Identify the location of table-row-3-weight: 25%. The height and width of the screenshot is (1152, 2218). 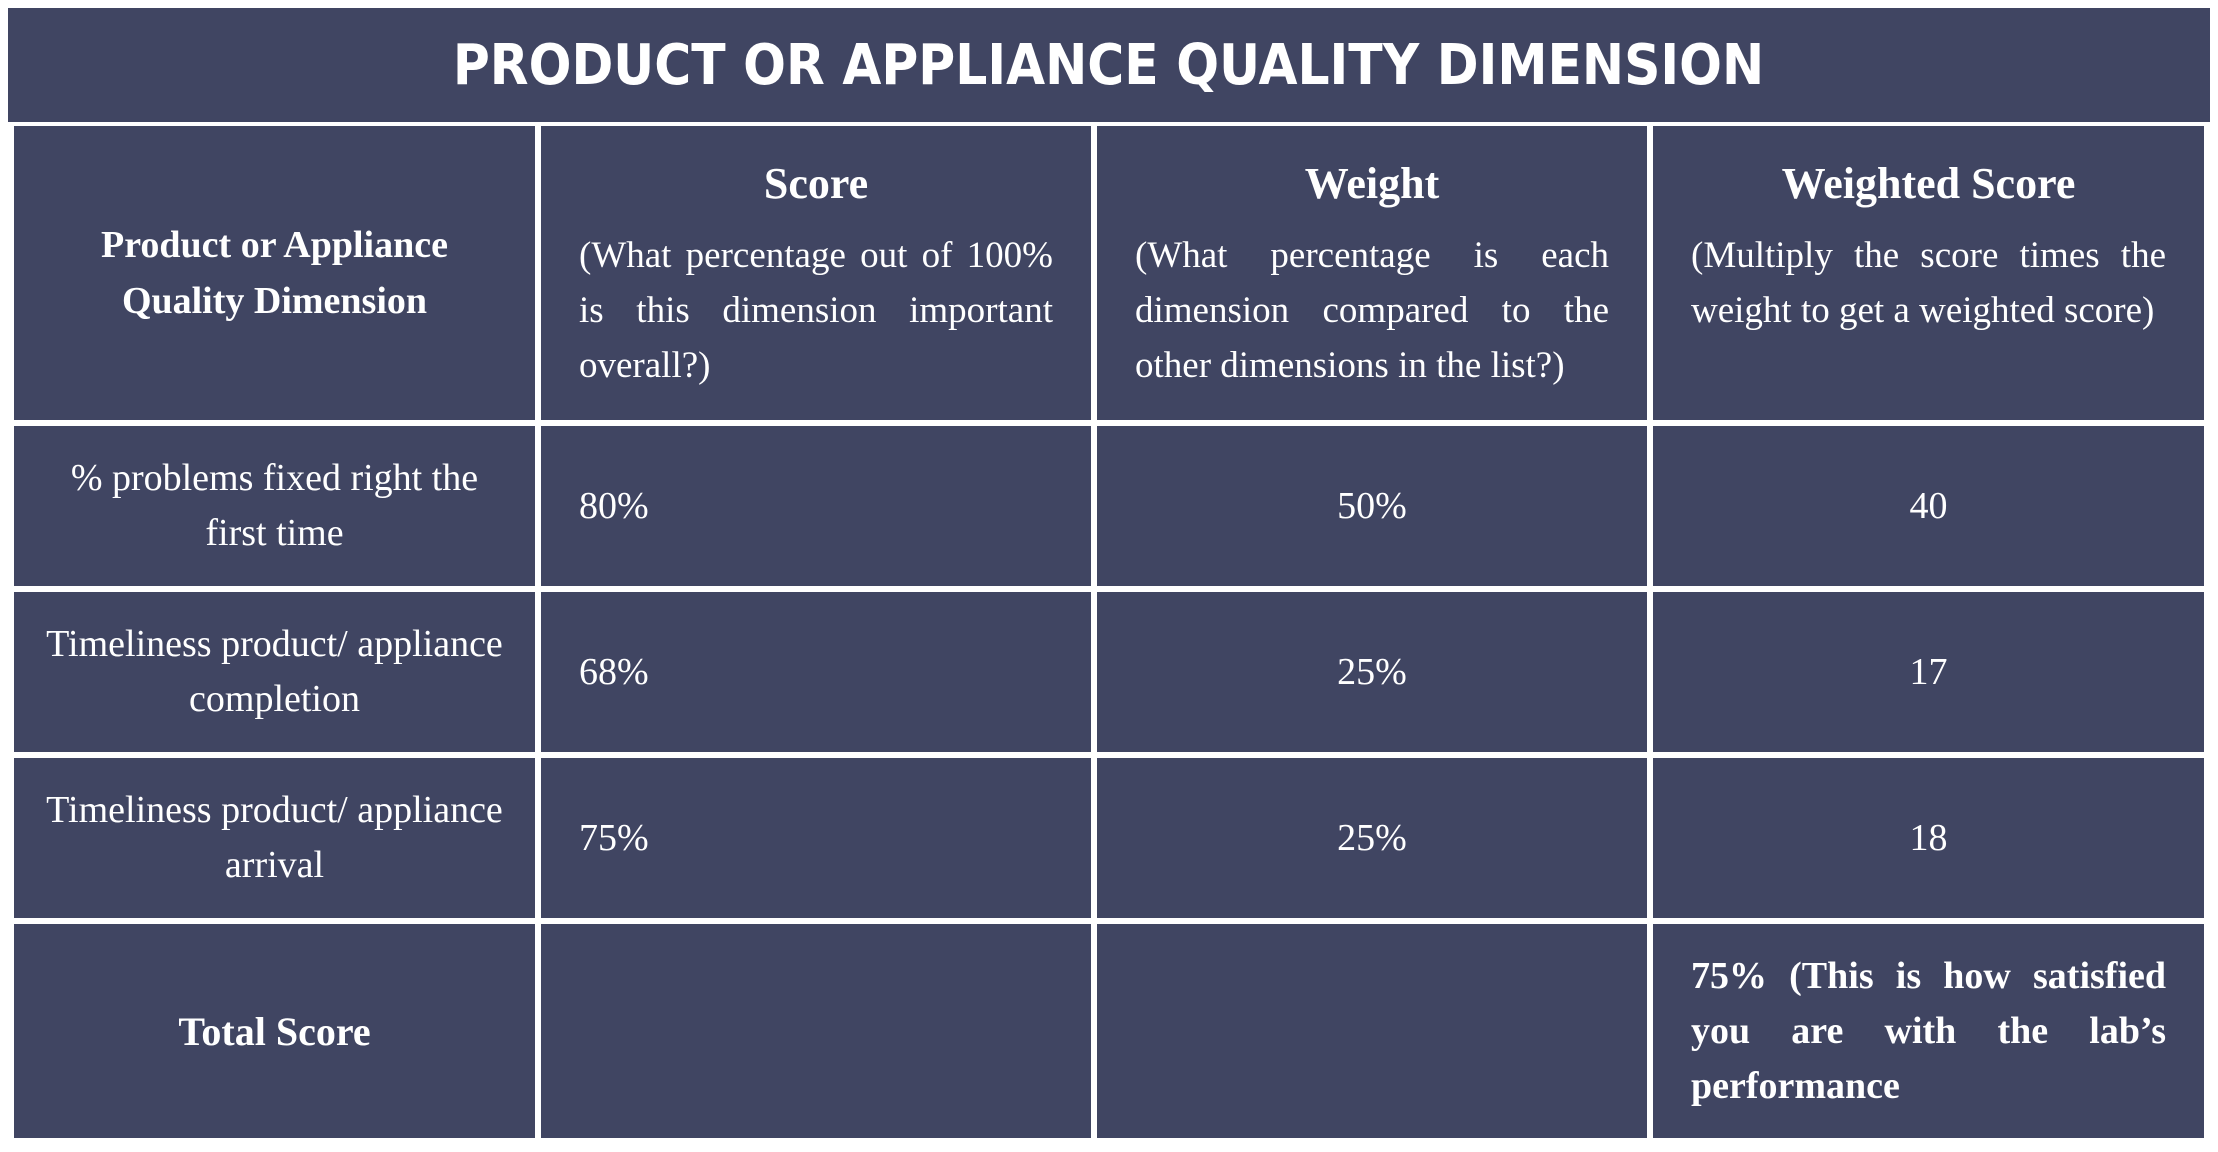
(1372, 837).